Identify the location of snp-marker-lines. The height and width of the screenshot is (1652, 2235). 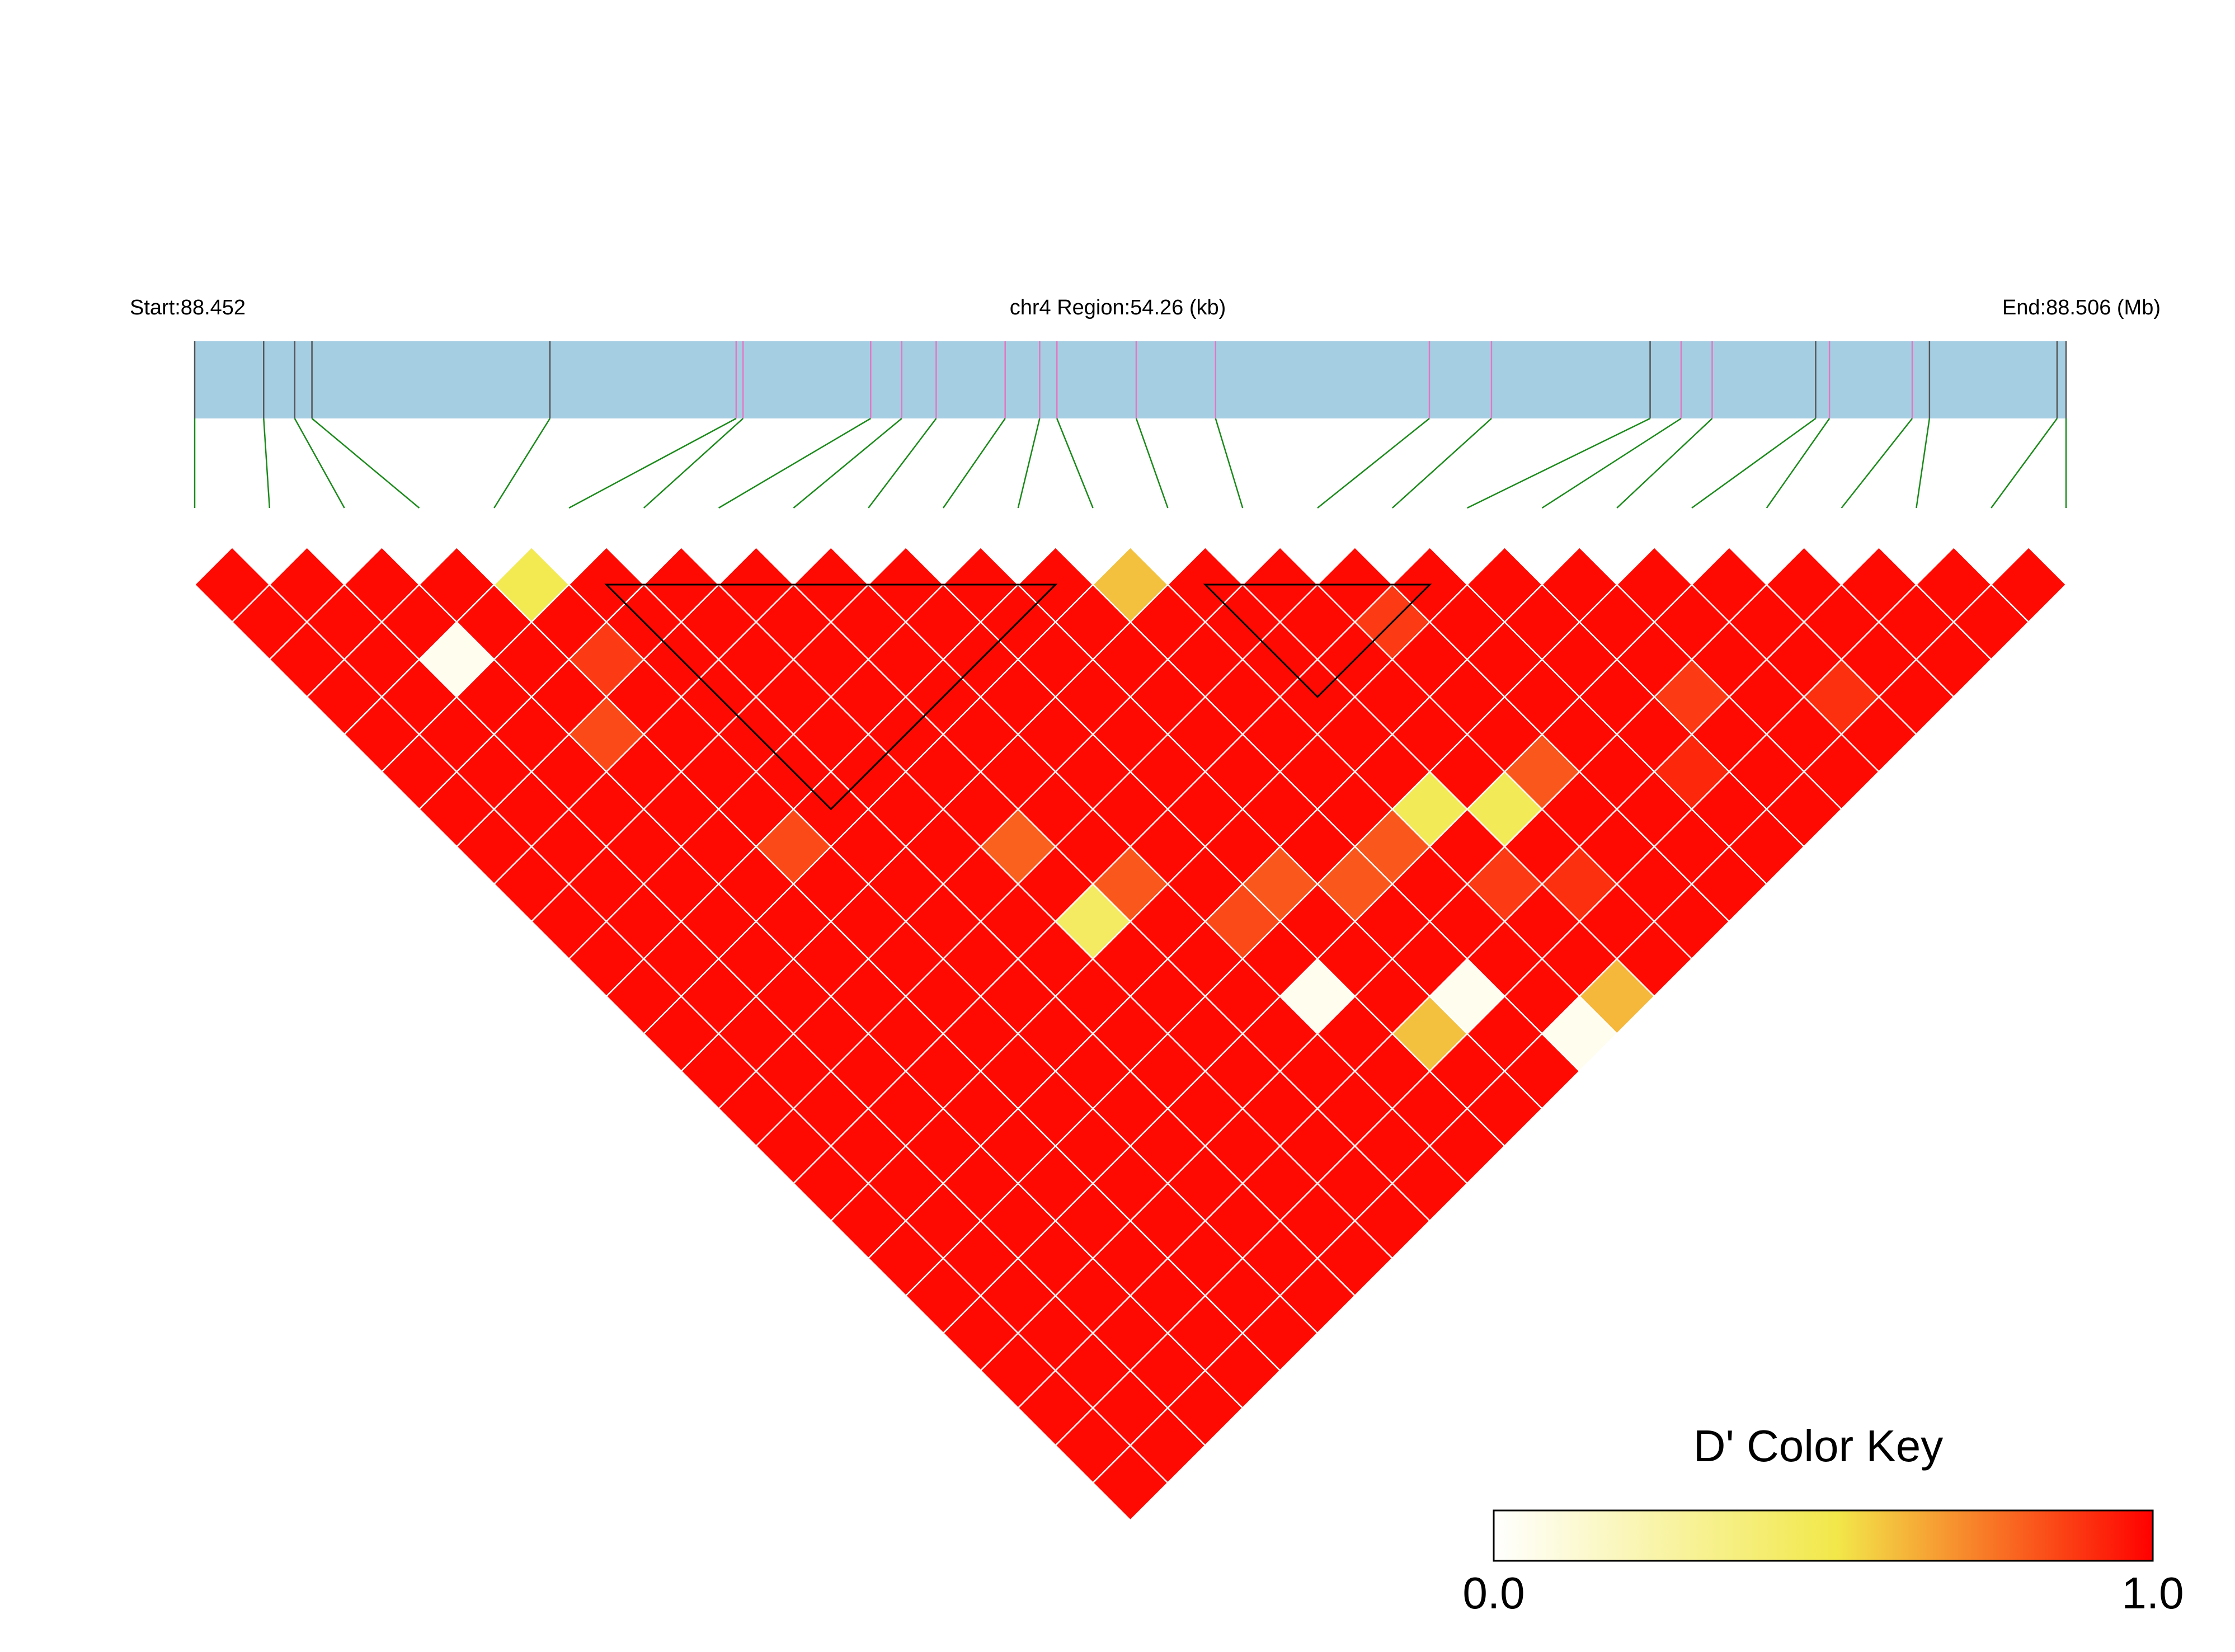
(1130, 379).